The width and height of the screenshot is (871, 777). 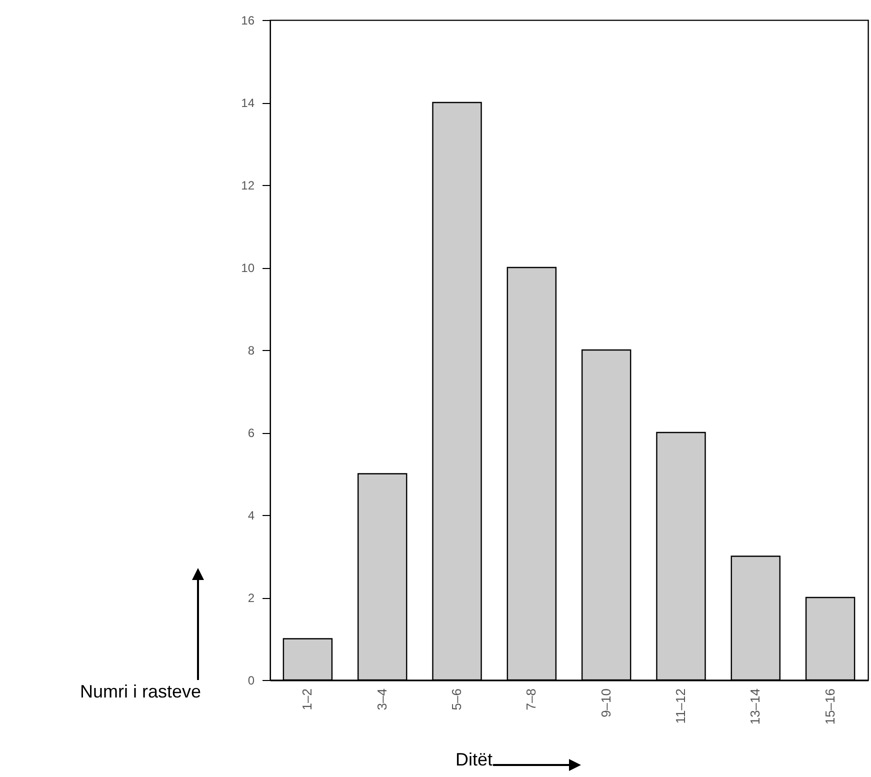 I want to click on x-tick-label: 7–8, so click(x=531, y=699).